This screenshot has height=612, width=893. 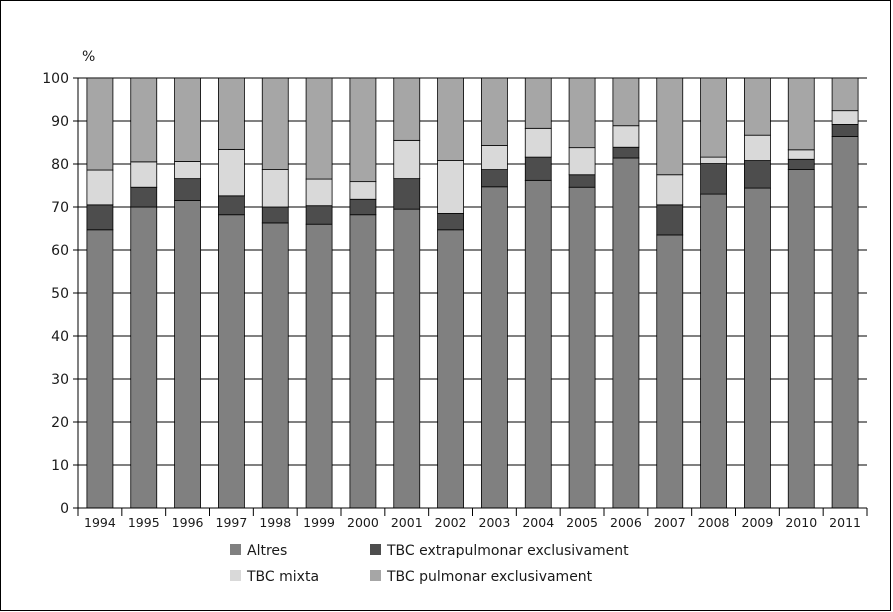 What do you see at coordinates (670, 522) in the screenshot?
I see `x-tick-label: 2007` at bounding box center [670, 522].